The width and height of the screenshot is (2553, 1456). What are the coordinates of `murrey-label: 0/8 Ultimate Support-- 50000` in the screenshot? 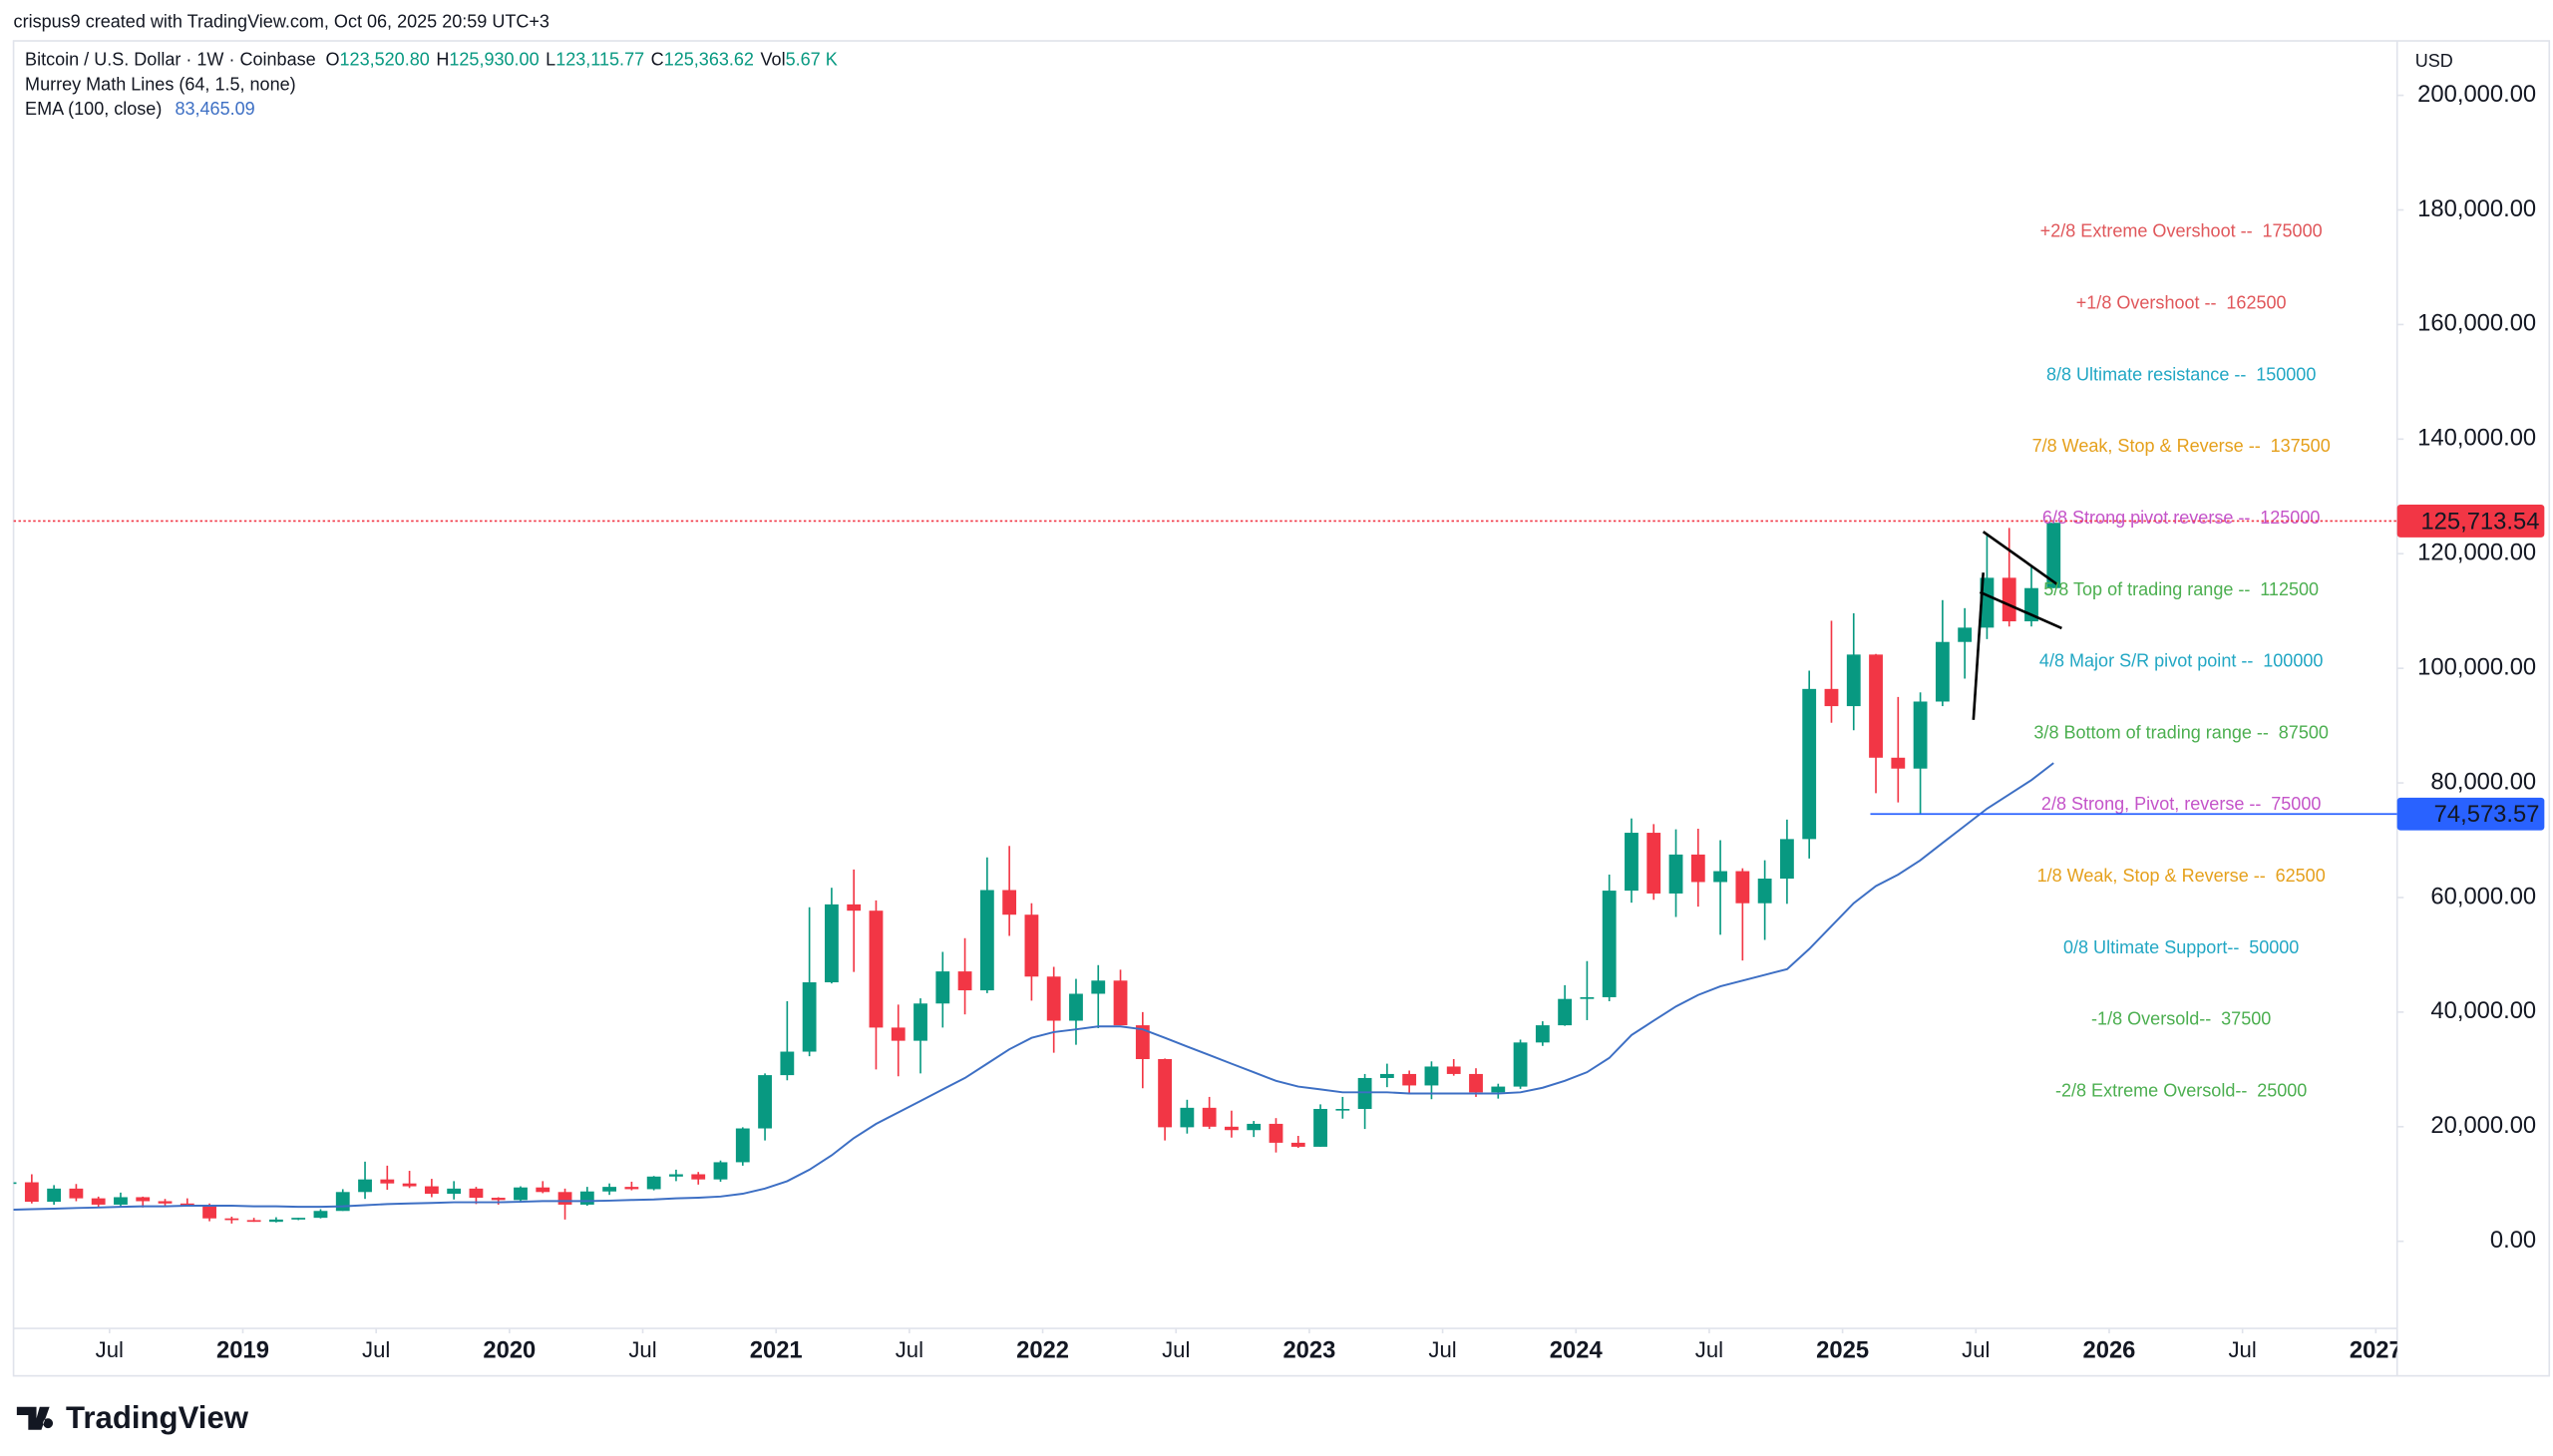 It's located at (2181, 947).